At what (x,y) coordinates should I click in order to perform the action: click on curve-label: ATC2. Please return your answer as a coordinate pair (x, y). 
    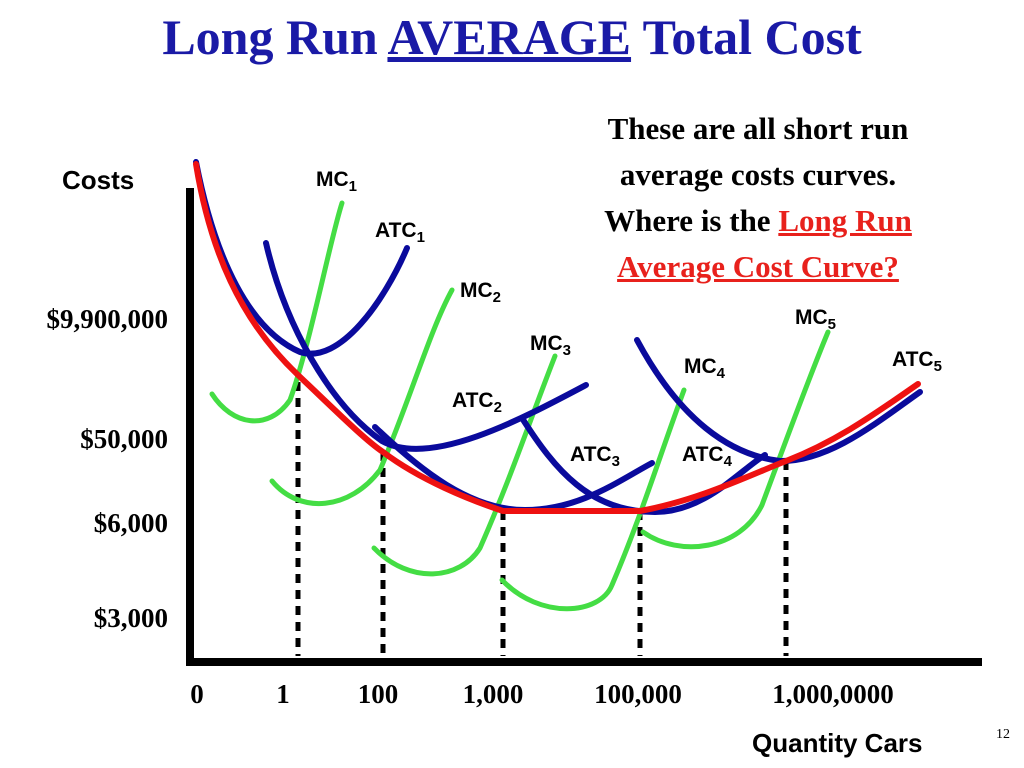
    Looking at the image, I should click on (477, 402).